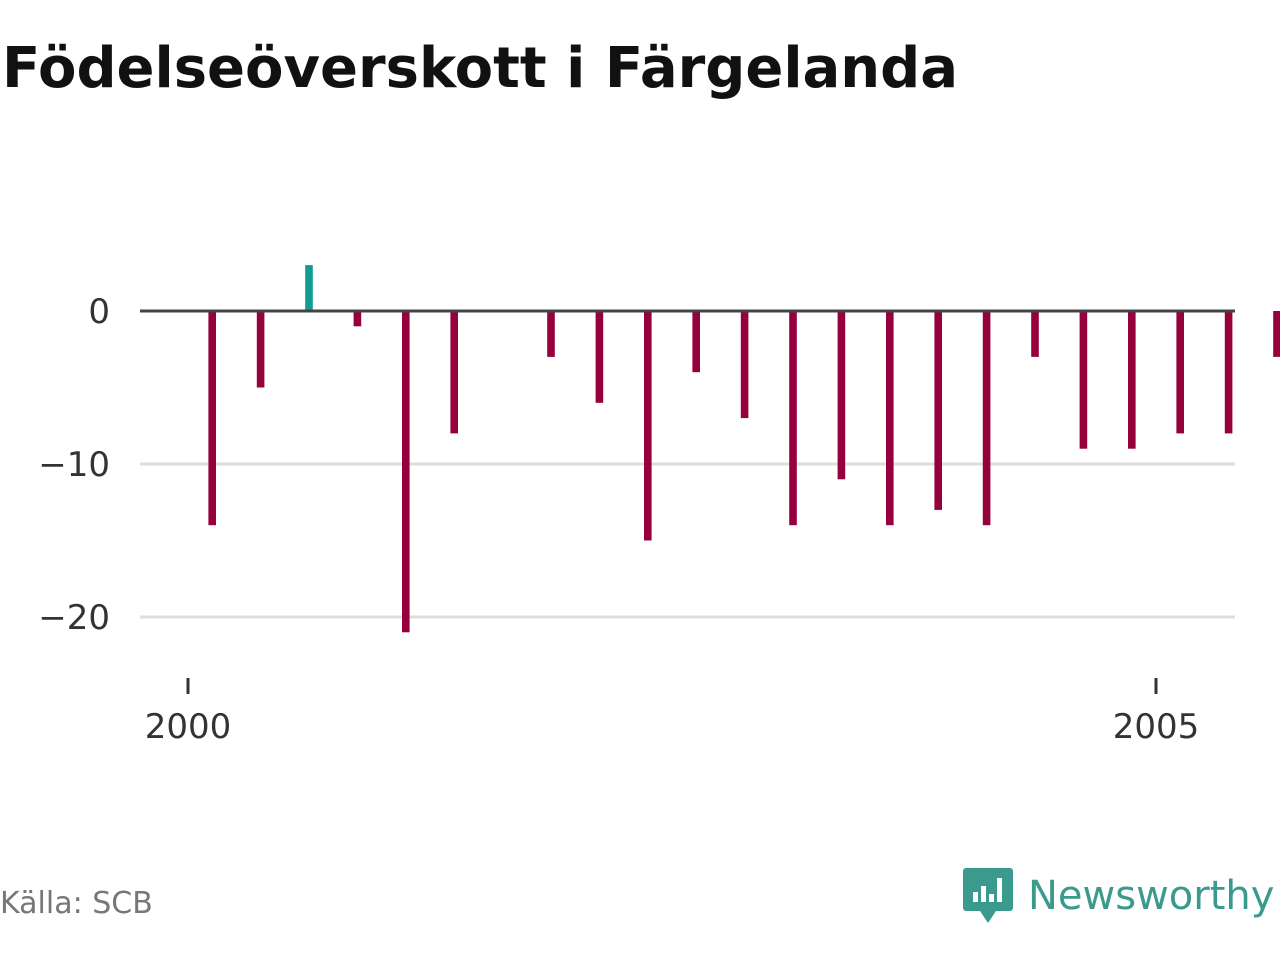  I want to click on y-tick-label-0: 0, so click(99, 312).